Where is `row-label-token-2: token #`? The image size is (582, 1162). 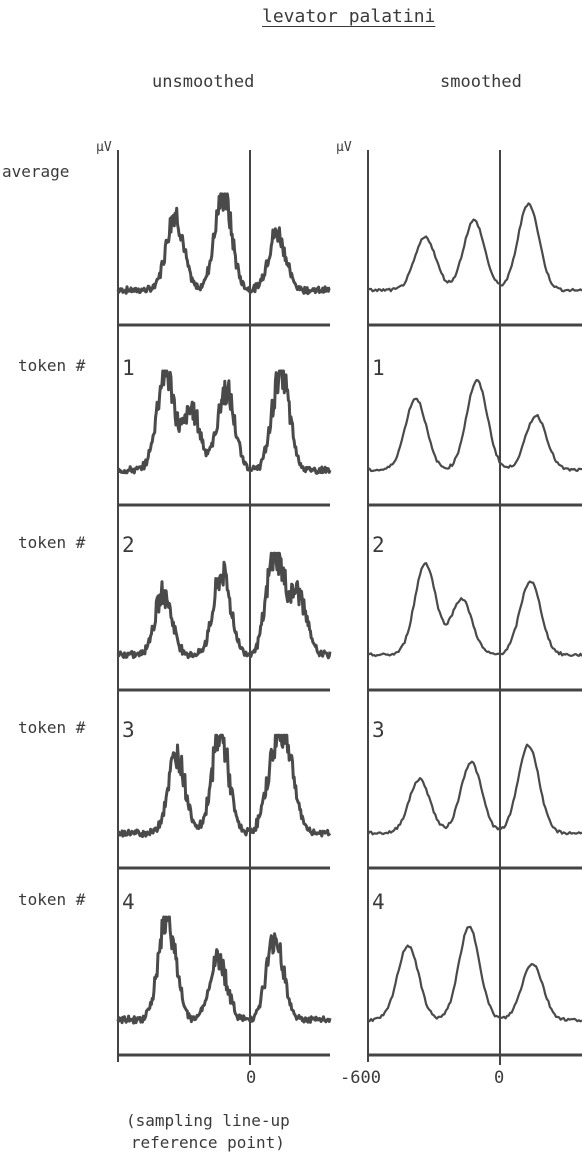
row-label-token-2: token # is located at coordinates (52, 542).